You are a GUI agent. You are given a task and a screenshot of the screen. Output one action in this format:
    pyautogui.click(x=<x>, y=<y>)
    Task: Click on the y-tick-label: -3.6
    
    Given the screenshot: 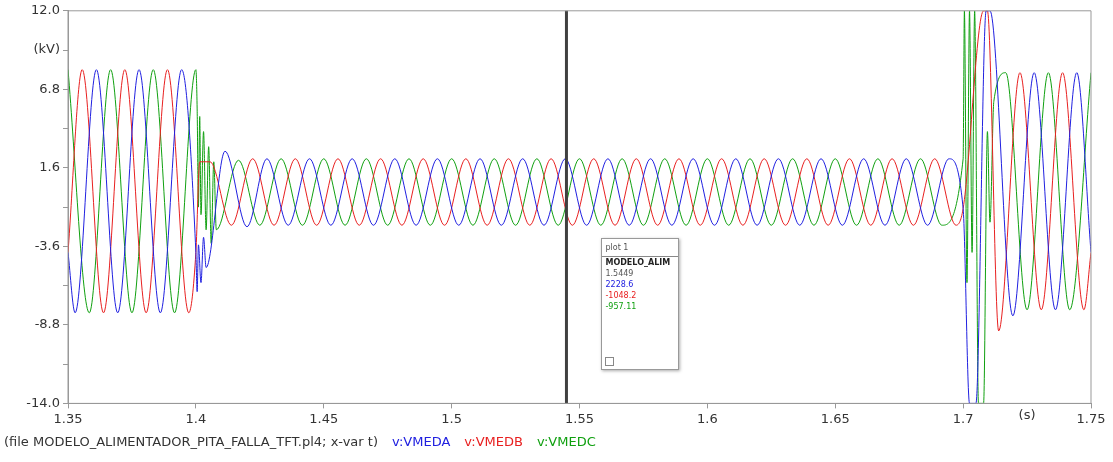 What is the action you would take?
    pyautogui.click(x=47, y=245)
    